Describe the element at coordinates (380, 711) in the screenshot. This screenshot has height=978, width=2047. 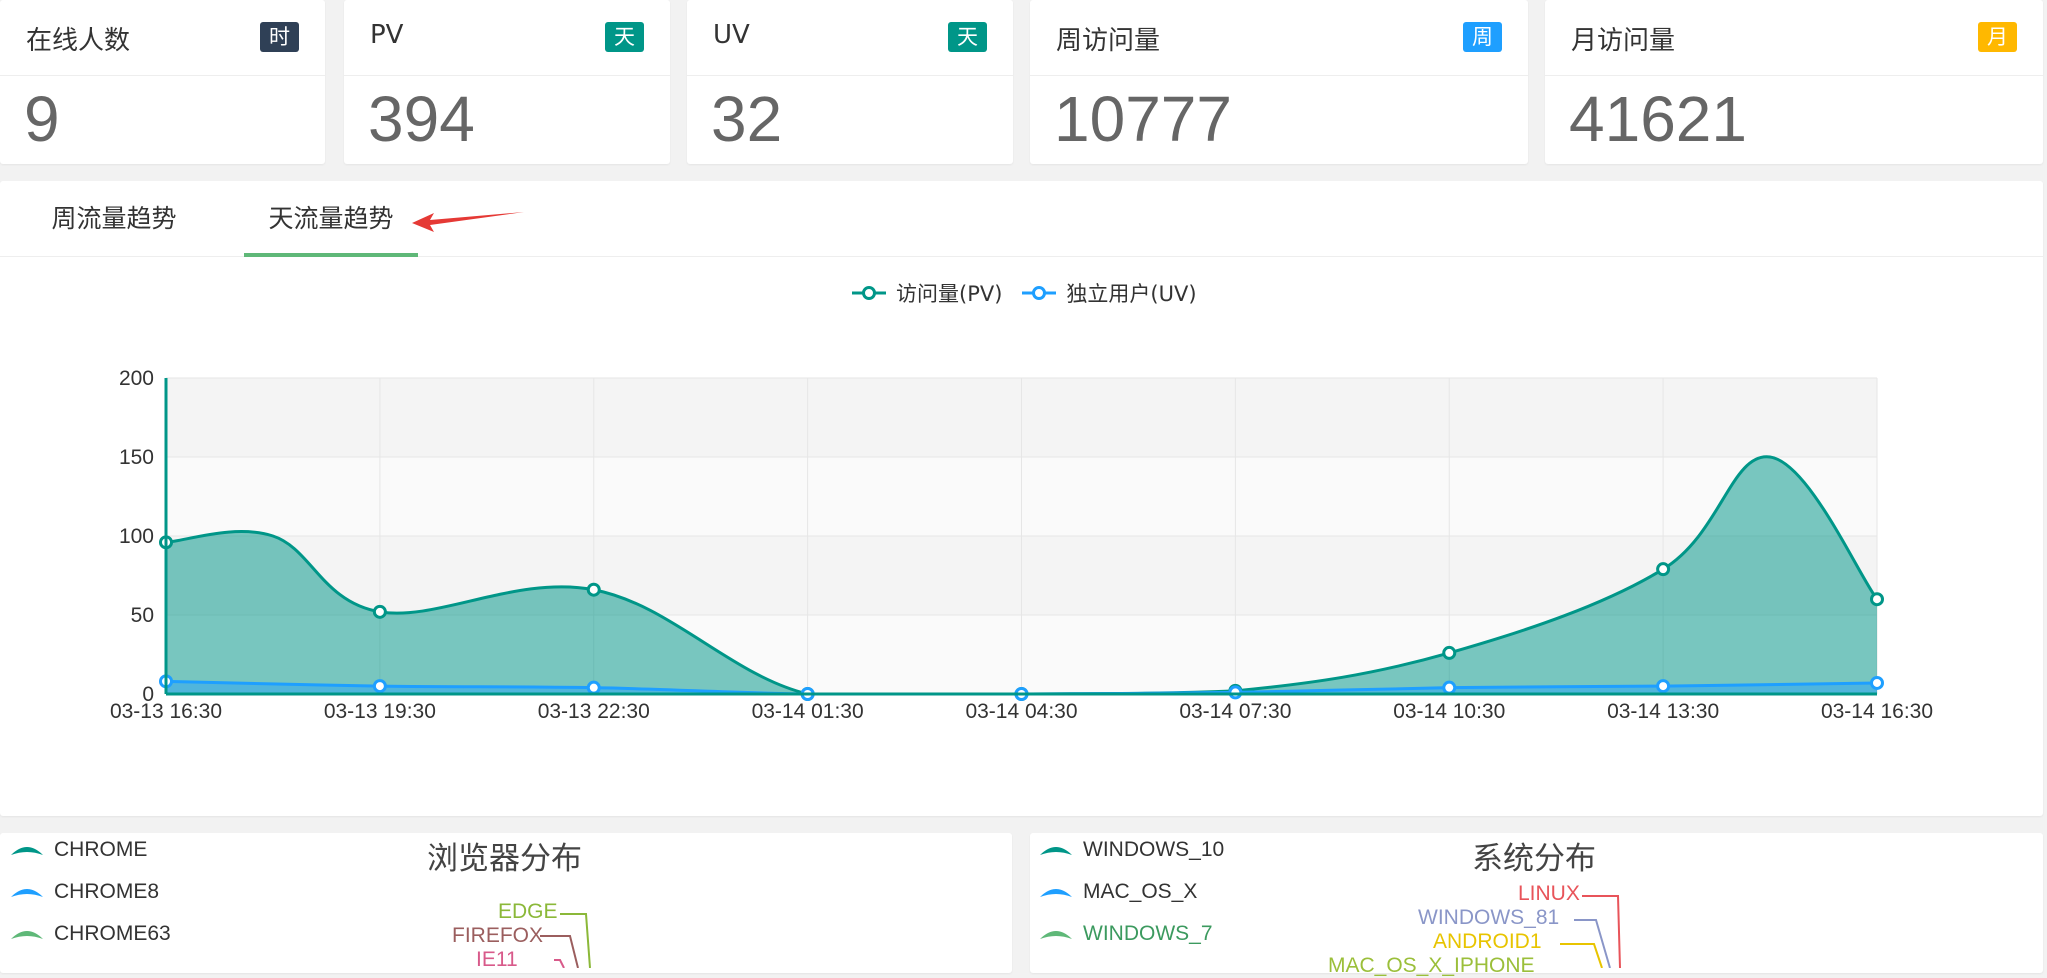
I see `x-tick-label: 03-13 19:30` at that location.